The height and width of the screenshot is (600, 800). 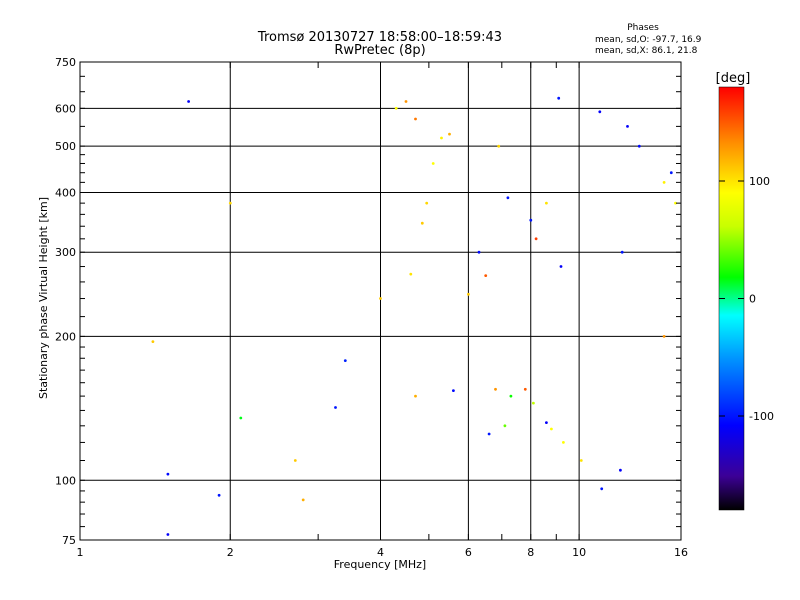 I want to click on stats-line-x: mean, sd,X: 86.1, 21.8, so click(x=646, y=51).